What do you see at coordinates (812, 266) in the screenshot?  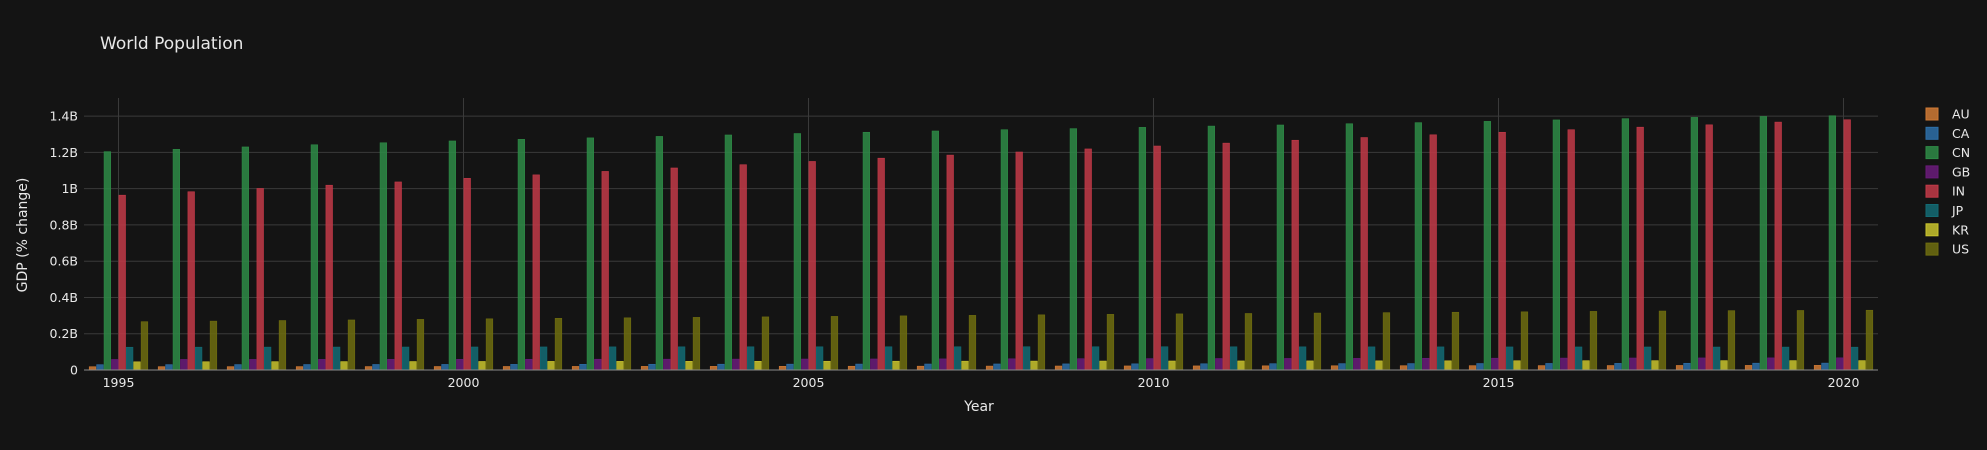 I see `bar-in-2005` at bounding box center [812, 266].